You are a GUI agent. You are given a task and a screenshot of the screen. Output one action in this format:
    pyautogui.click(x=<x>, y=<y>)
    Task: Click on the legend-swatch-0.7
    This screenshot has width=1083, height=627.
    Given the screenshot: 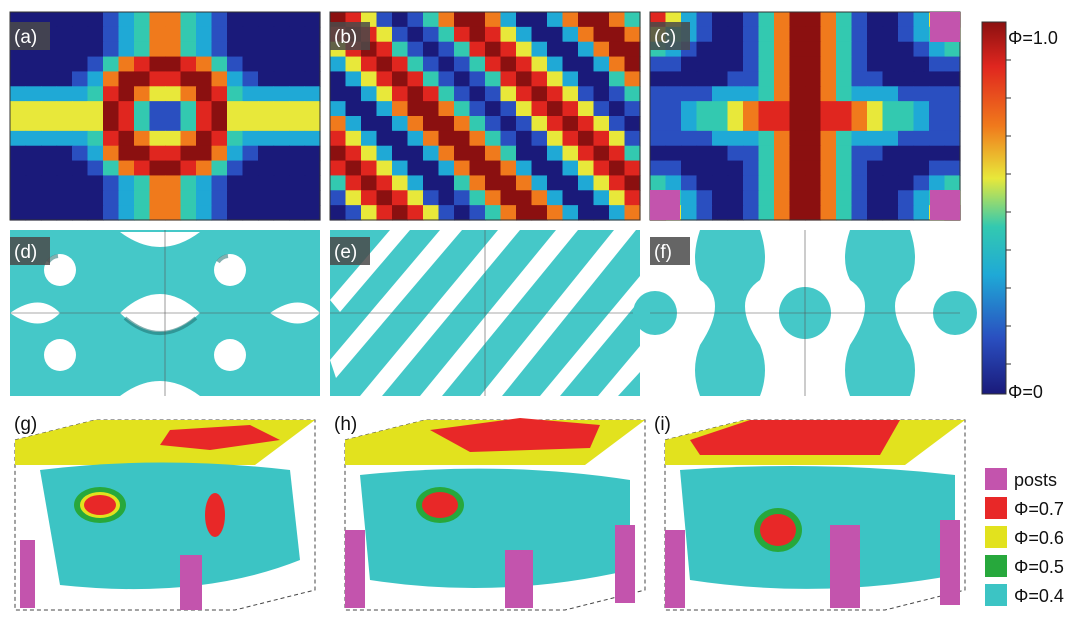 What is the action you would take?
    pyautogui.click(x=996, y=508)
    